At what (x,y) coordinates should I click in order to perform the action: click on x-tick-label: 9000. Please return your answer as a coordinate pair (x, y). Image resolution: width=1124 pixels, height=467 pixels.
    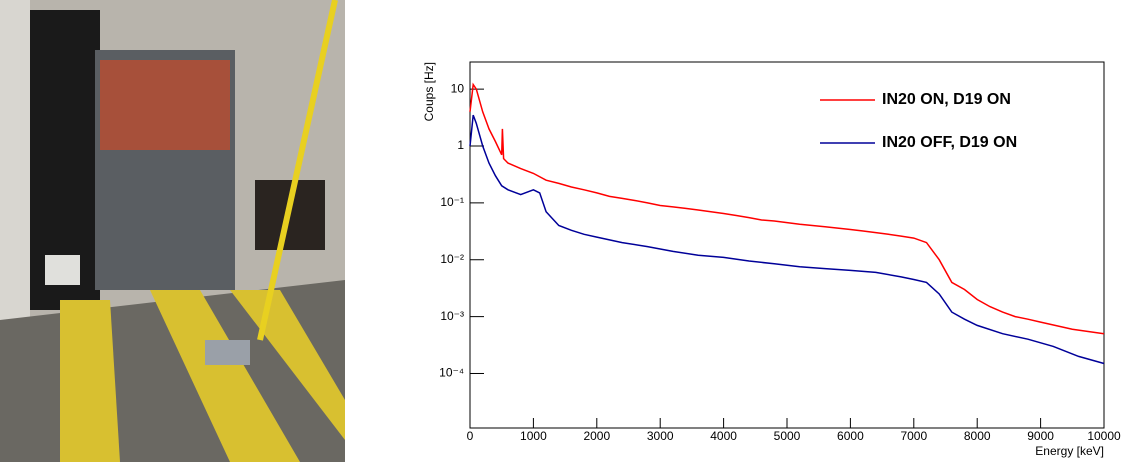
    Looking at the image, I should click on (1040, 436).